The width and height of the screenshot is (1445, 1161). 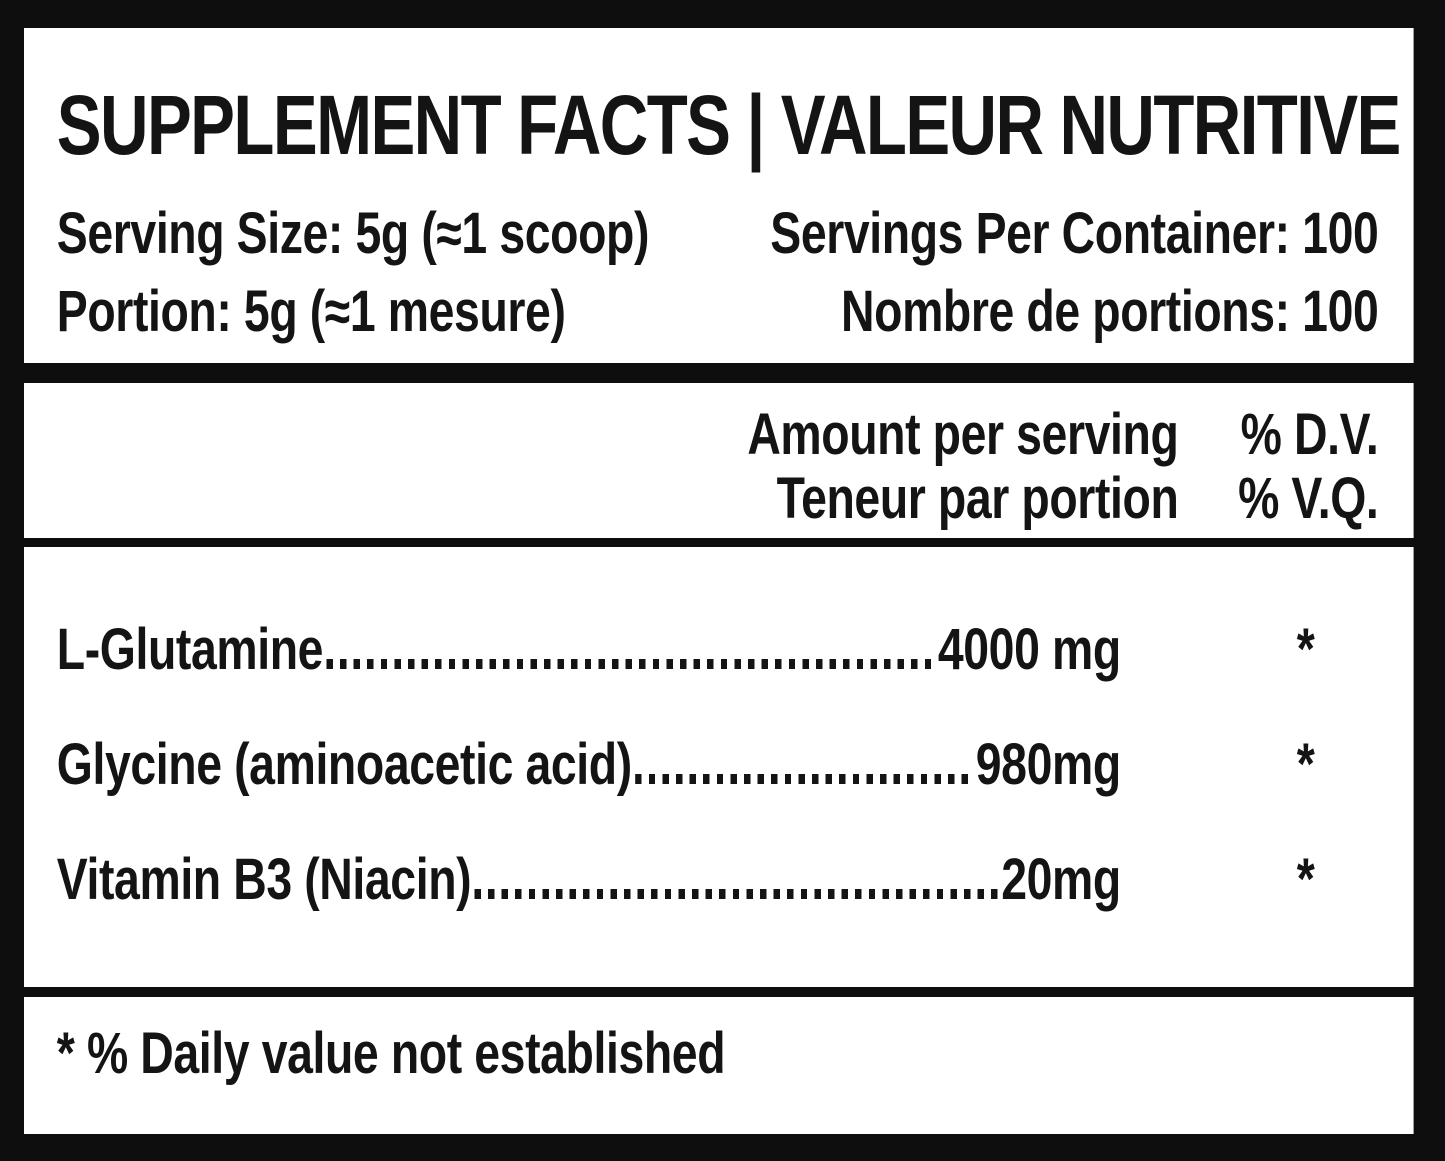 I want to click on ingredient-name-amount: L-Glutamine 4000 mg, so click(x=589, y=649).